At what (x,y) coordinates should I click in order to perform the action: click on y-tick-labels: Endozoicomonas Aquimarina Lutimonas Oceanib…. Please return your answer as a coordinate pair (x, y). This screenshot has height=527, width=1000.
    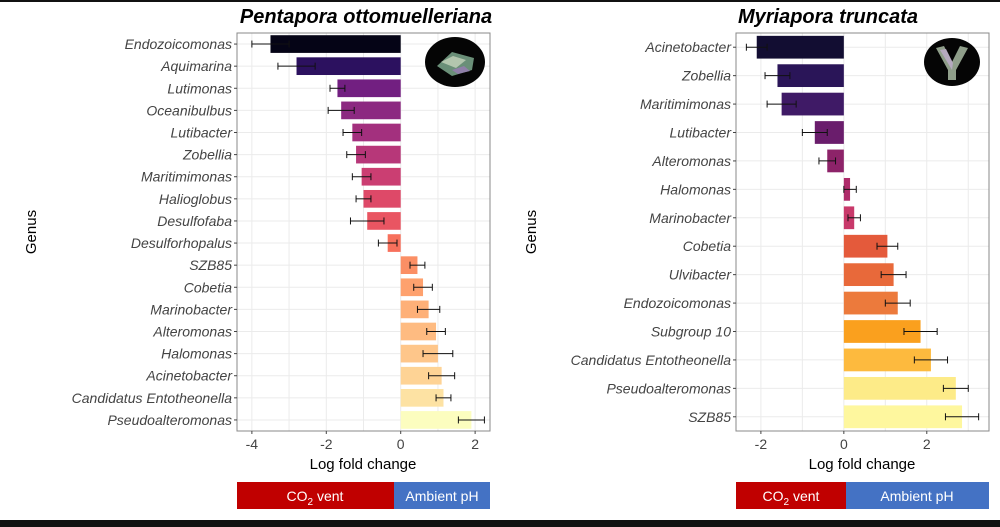
    Looking at the image, I should click on (154, 232).